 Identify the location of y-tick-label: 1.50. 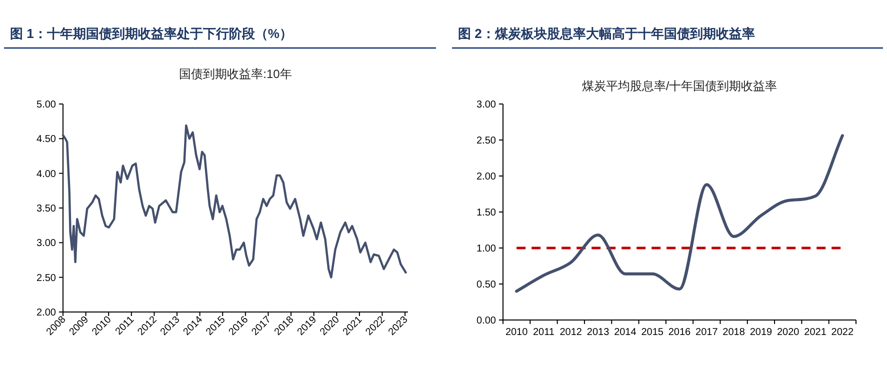
(486, 213).